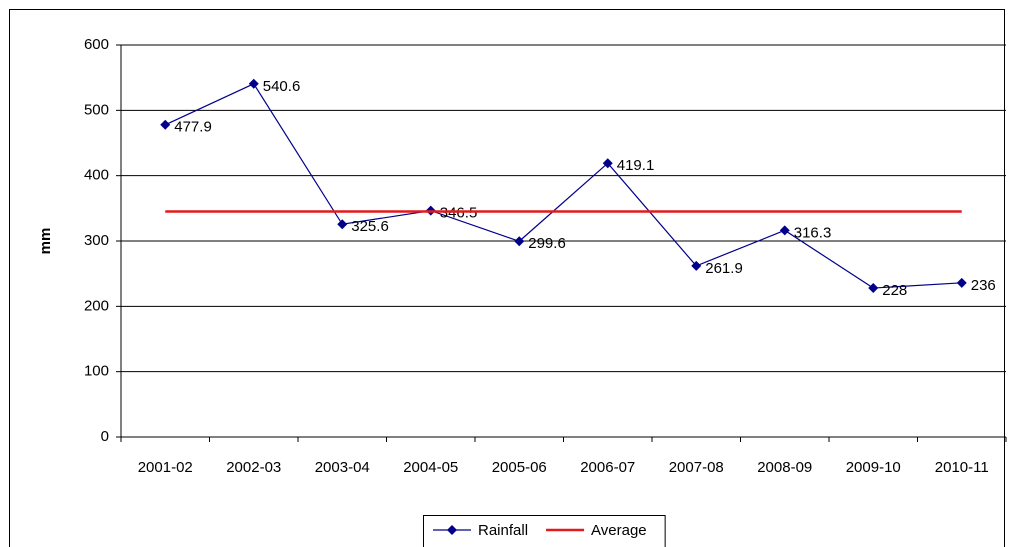 This screenshot has height=547, width=1010. Describe the element at coordinates (813, 232) in the screenshot. I see `data-label: 316.3` at that location.